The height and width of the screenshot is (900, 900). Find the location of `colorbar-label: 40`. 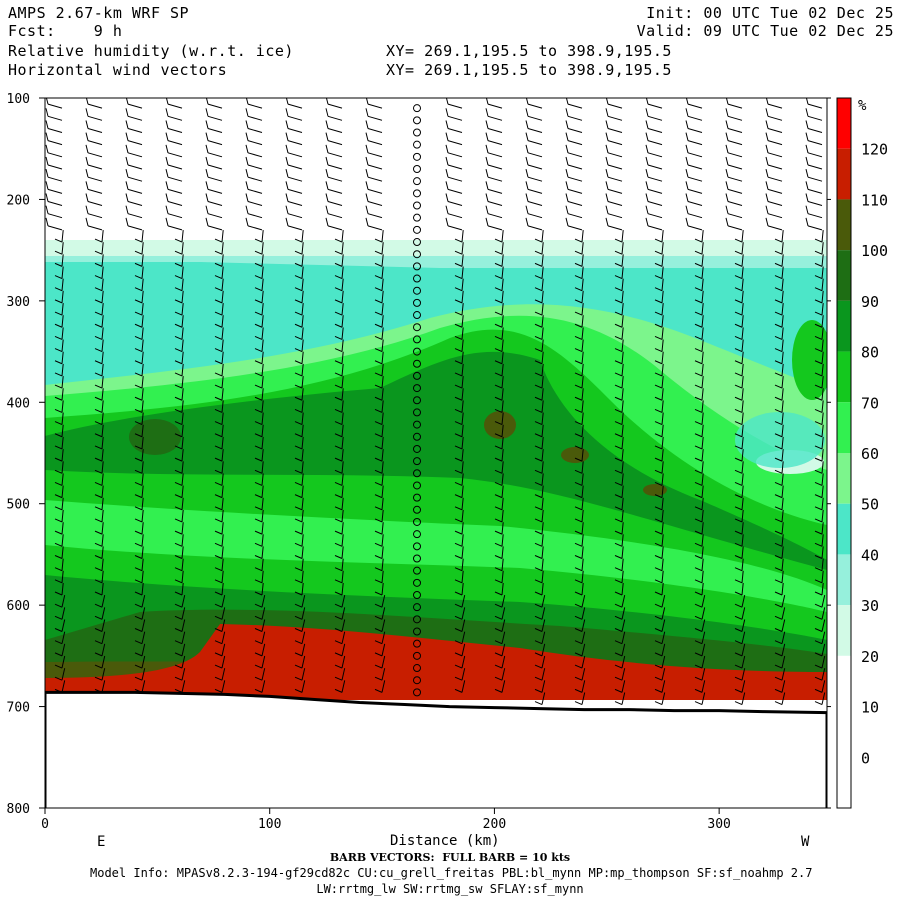

colorbar-label: 40 is located at coordinates (870, 555).